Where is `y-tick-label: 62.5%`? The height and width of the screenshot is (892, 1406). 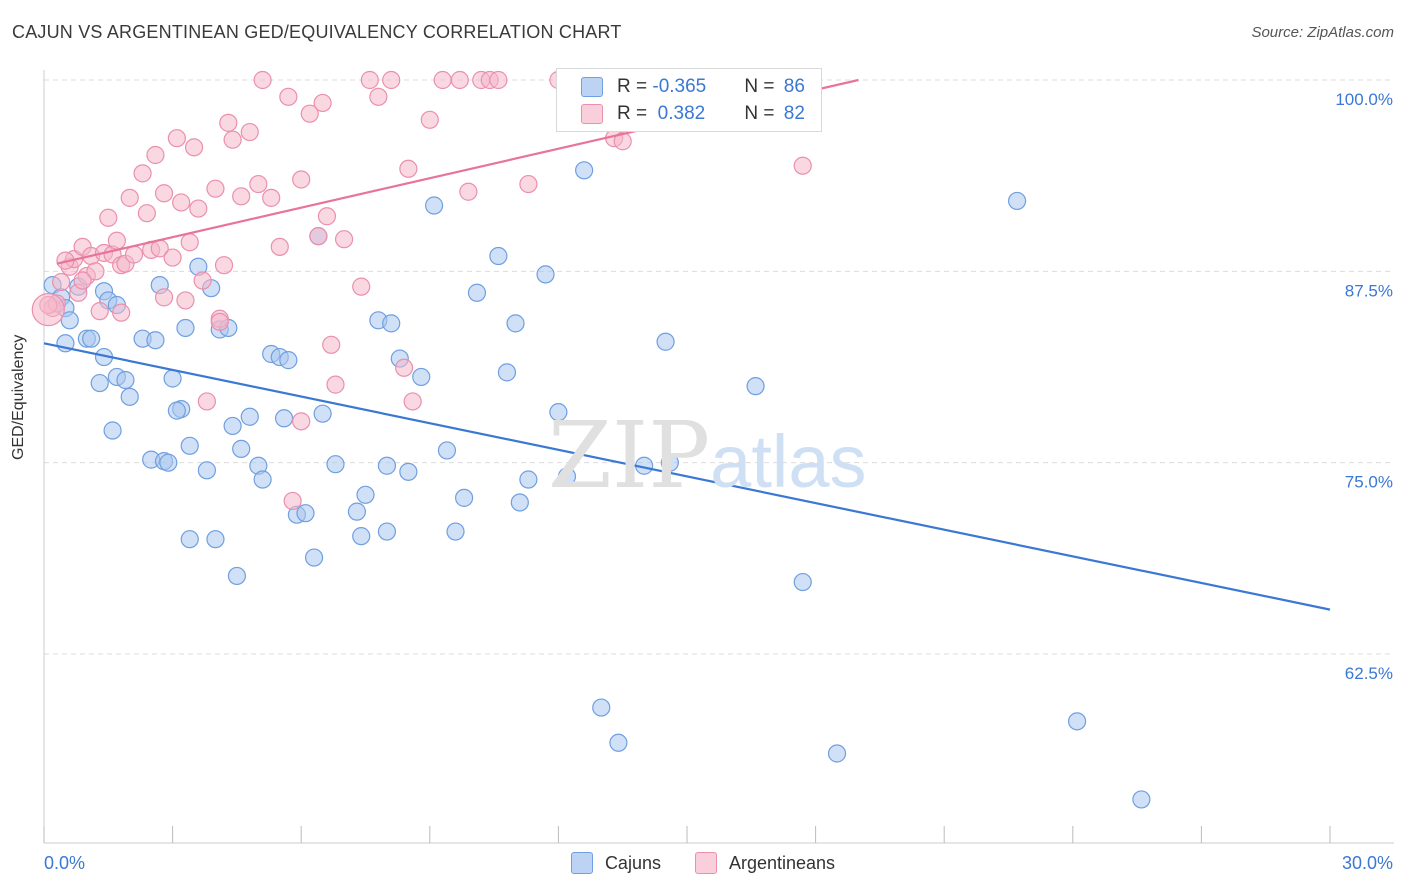 y-tick-label: 62.5% is located at coordinates (1369, 673).